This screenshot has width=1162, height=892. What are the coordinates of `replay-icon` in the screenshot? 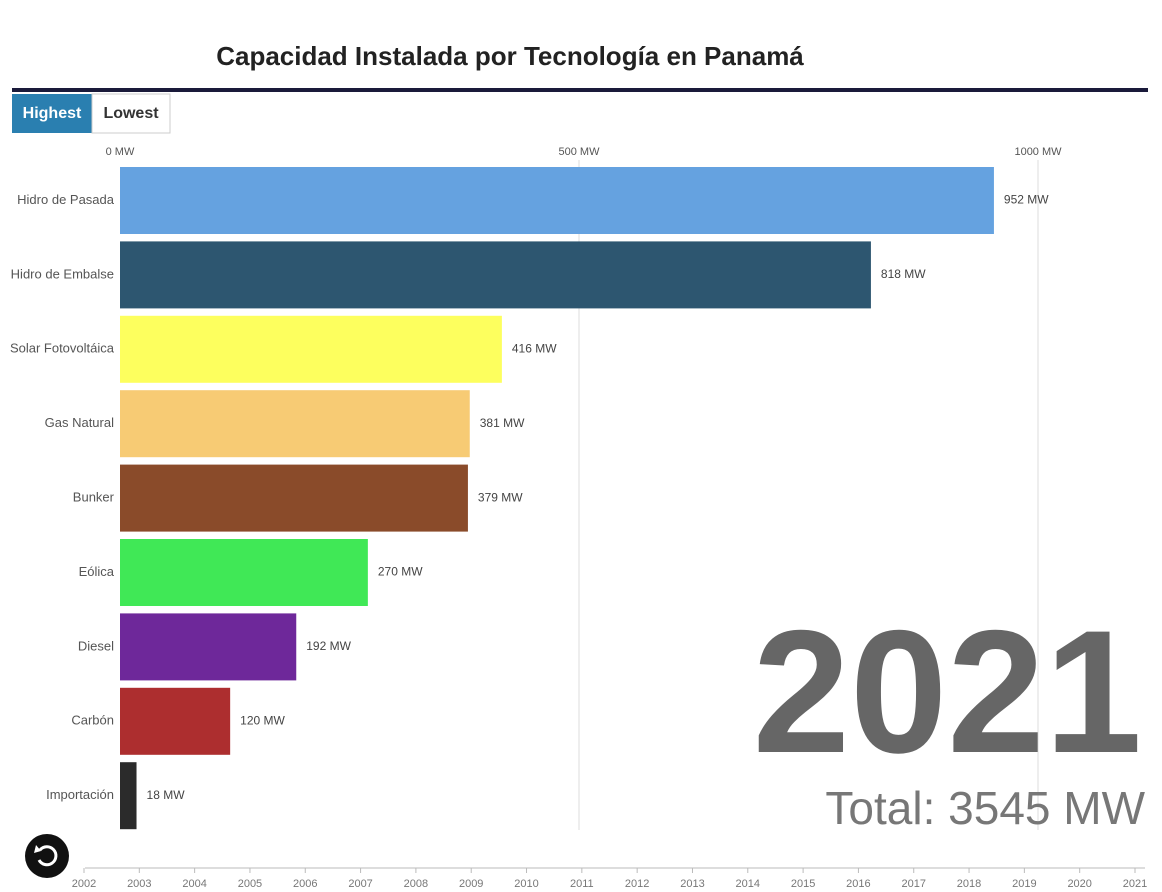 It's located at (47, 856).